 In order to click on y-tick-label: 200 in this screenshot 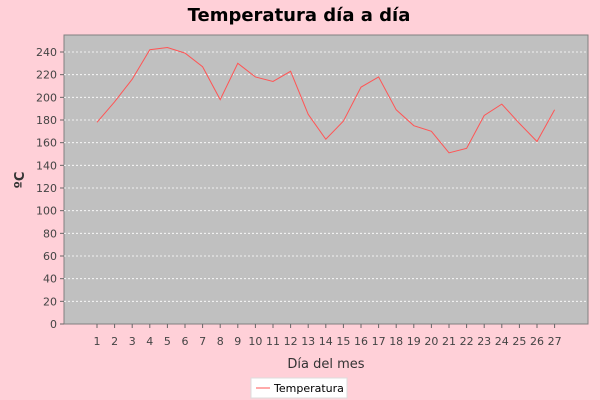, I will do `click(46, 97)`.